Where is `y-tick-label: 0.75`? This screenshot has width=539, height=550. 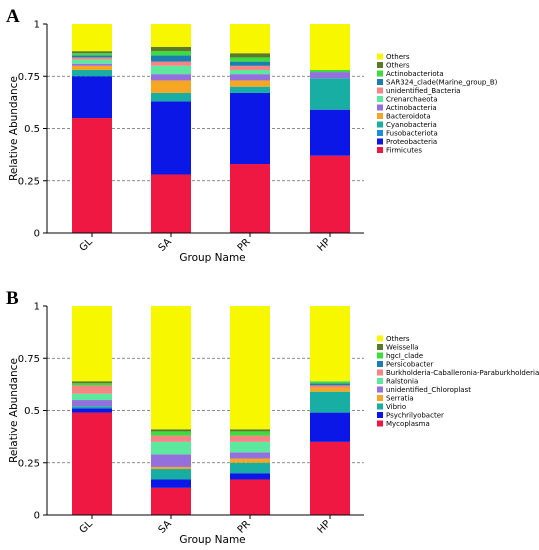
y-tick-label: 0.75 is located at coordinates (29, 77).